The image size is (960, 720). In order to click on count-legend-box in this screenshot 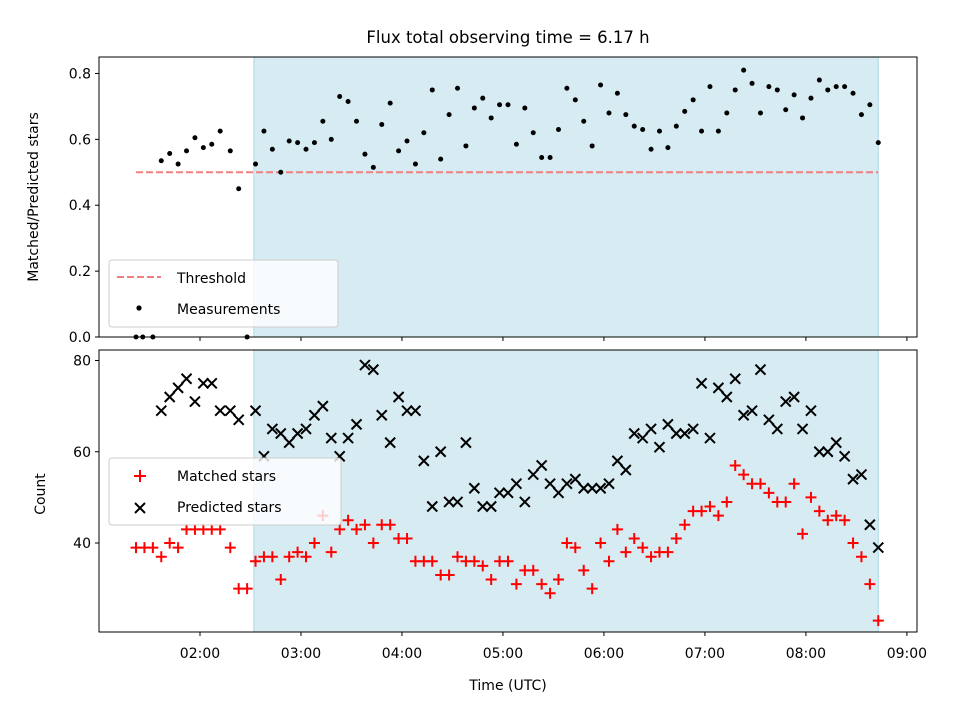, I will do `click(225, 491)`.